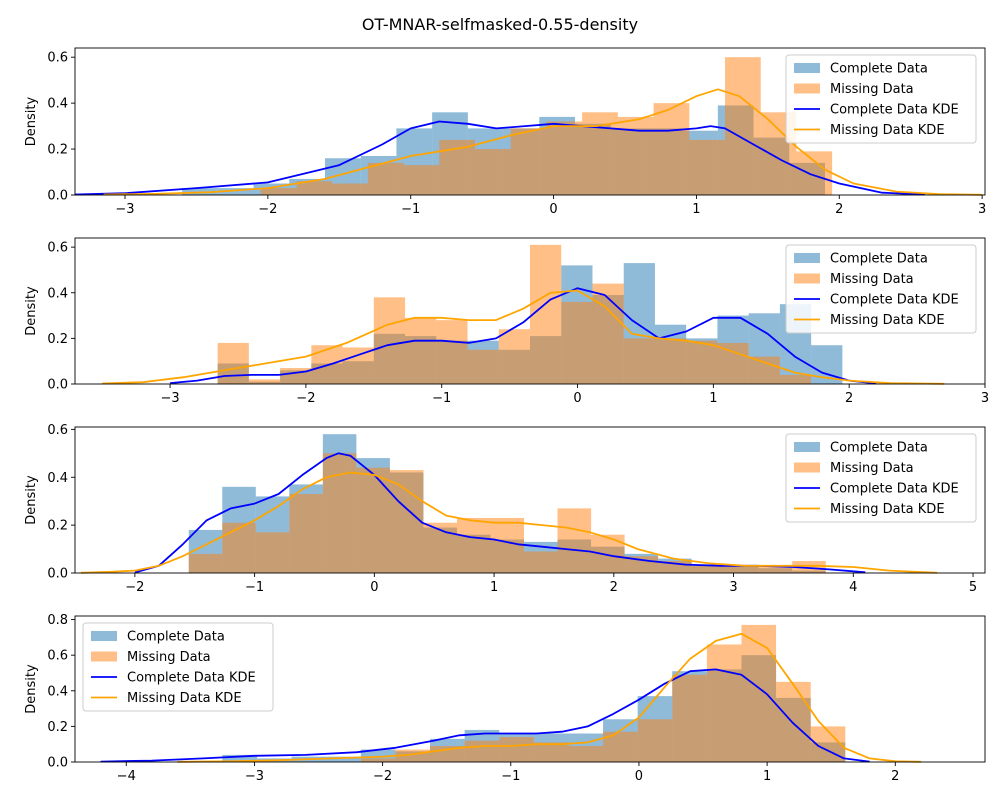 The image size is (1000, 800). I want to click on legend-label: Complete Data KDE, so click(894, 300).